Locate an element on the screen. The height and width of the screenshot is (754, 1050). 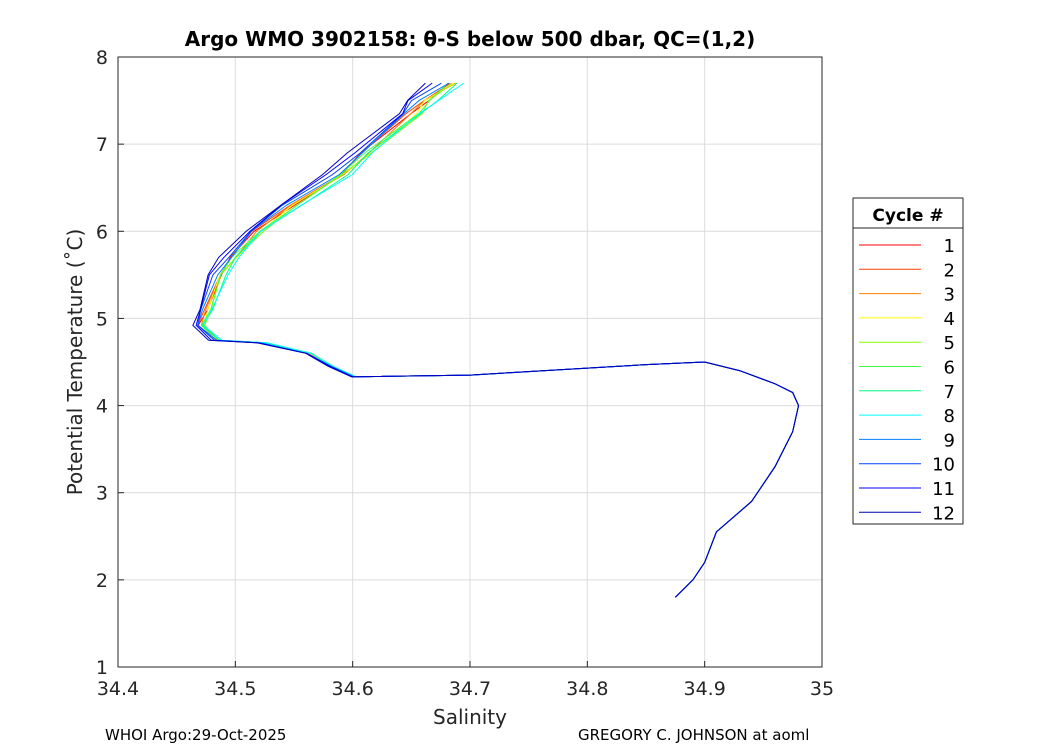
x-tick-label: 35 is located at coordinates (822, 689).